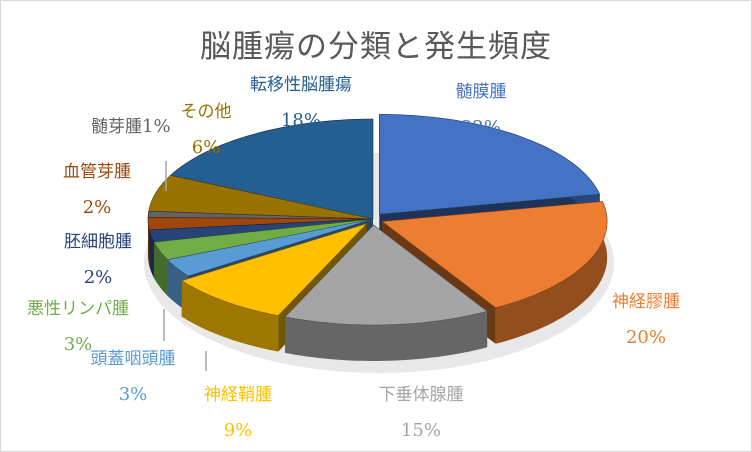 This screenshot has width=752, height=452. I want to click on data-label-category: 神経膠腫, so click(646, 302).